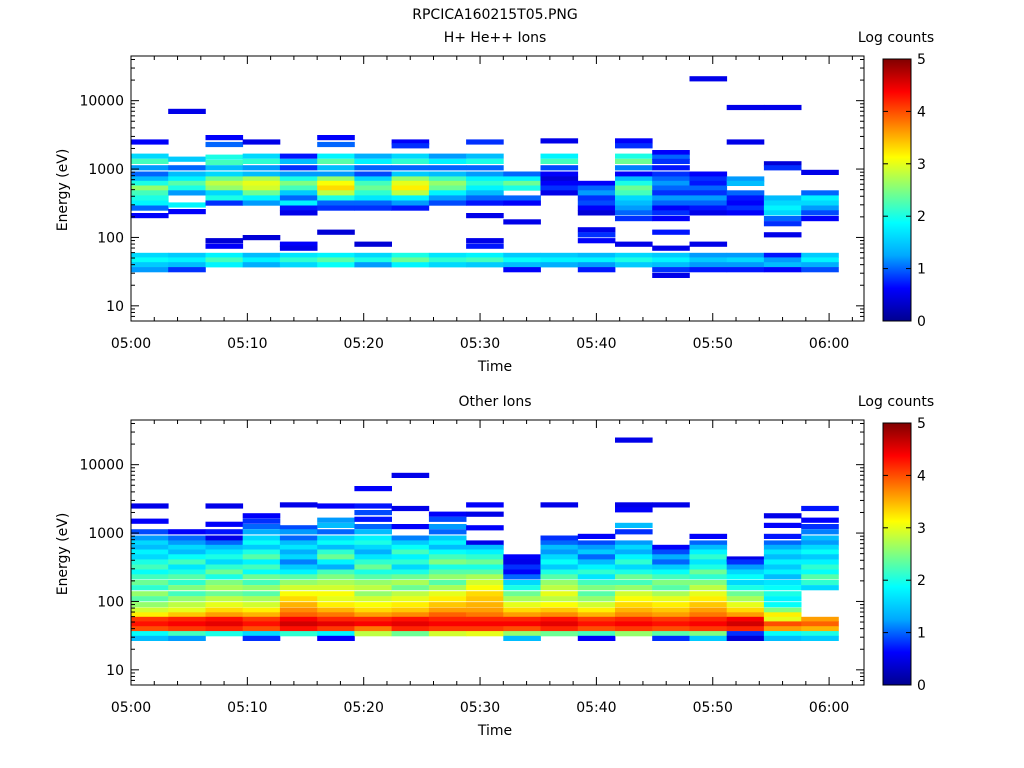  I want to click on x-tick-label: 05:50, so click(713, 708).